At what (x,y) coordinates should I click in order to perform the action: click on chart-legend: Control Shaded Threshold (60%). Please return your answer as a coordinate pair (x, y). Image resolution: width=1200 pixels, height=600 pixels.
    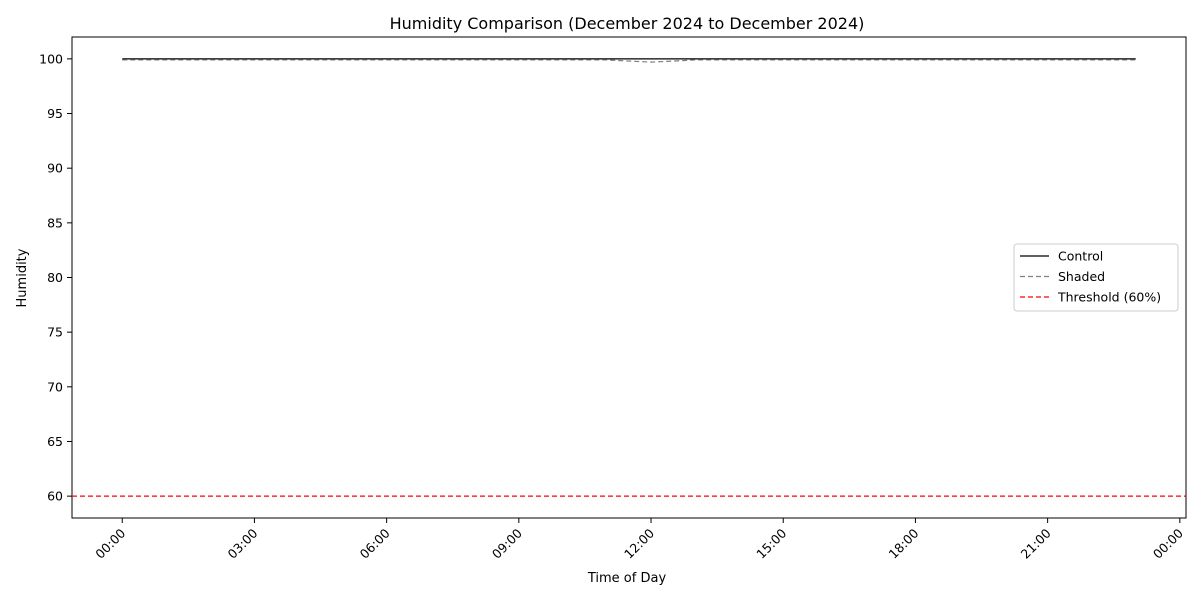
    Looking at the image, I should click on (1096, 277).